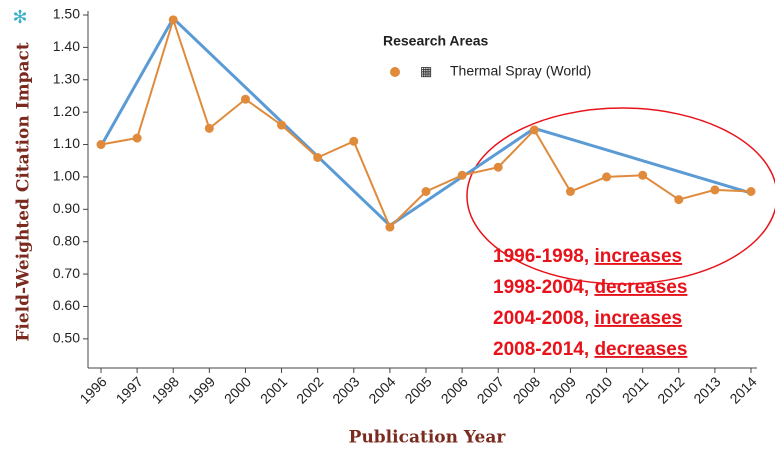 The width and height of the screenshot is (775, 452). Describe the element at coordinates (742, 389) in the screenshot. I see `x-tick-label: 2014` at that location.